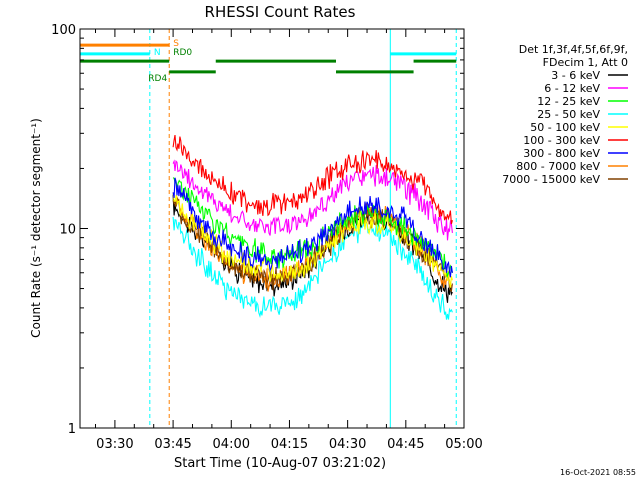 Image resolution: width=640 pixels, height=480 pixels. I want to click on flag-label: N, so click(157, 53).